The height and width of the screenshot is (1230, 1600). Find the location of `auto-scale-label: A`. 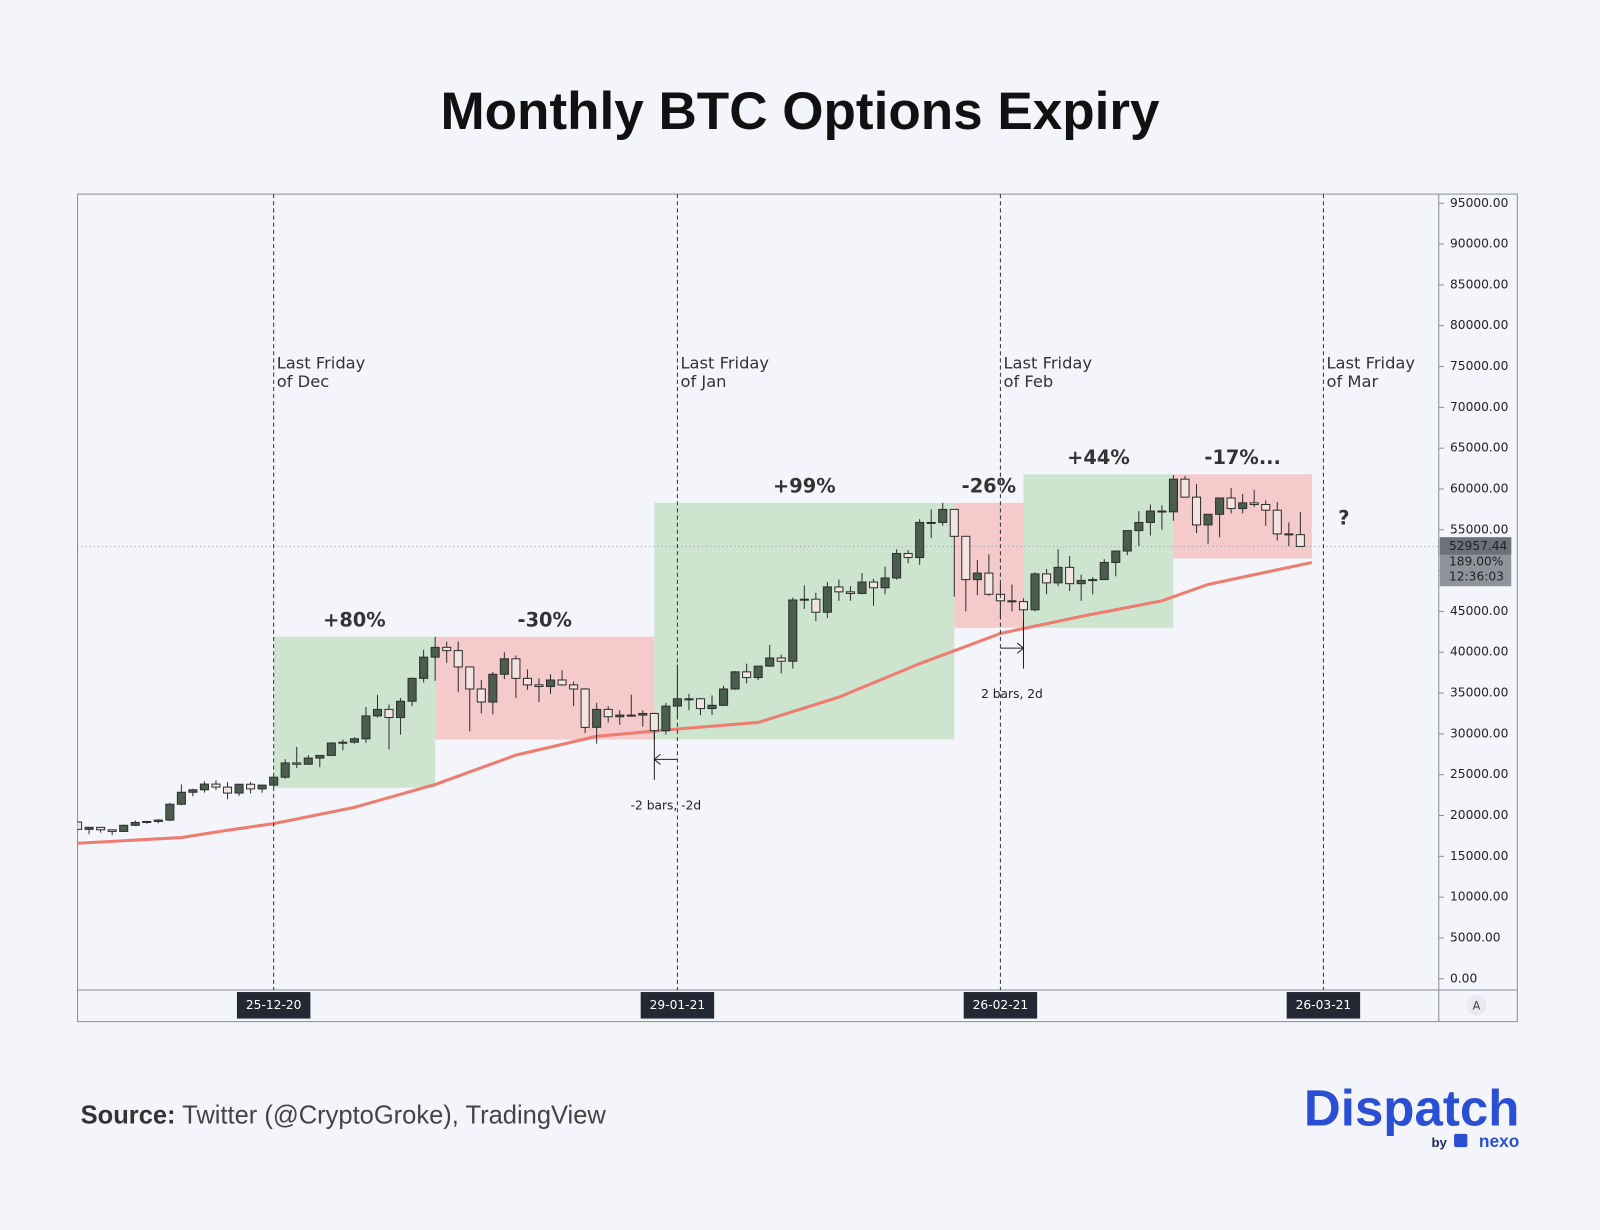

auto-scale-label: A is located at coordinates (1477, 1005).